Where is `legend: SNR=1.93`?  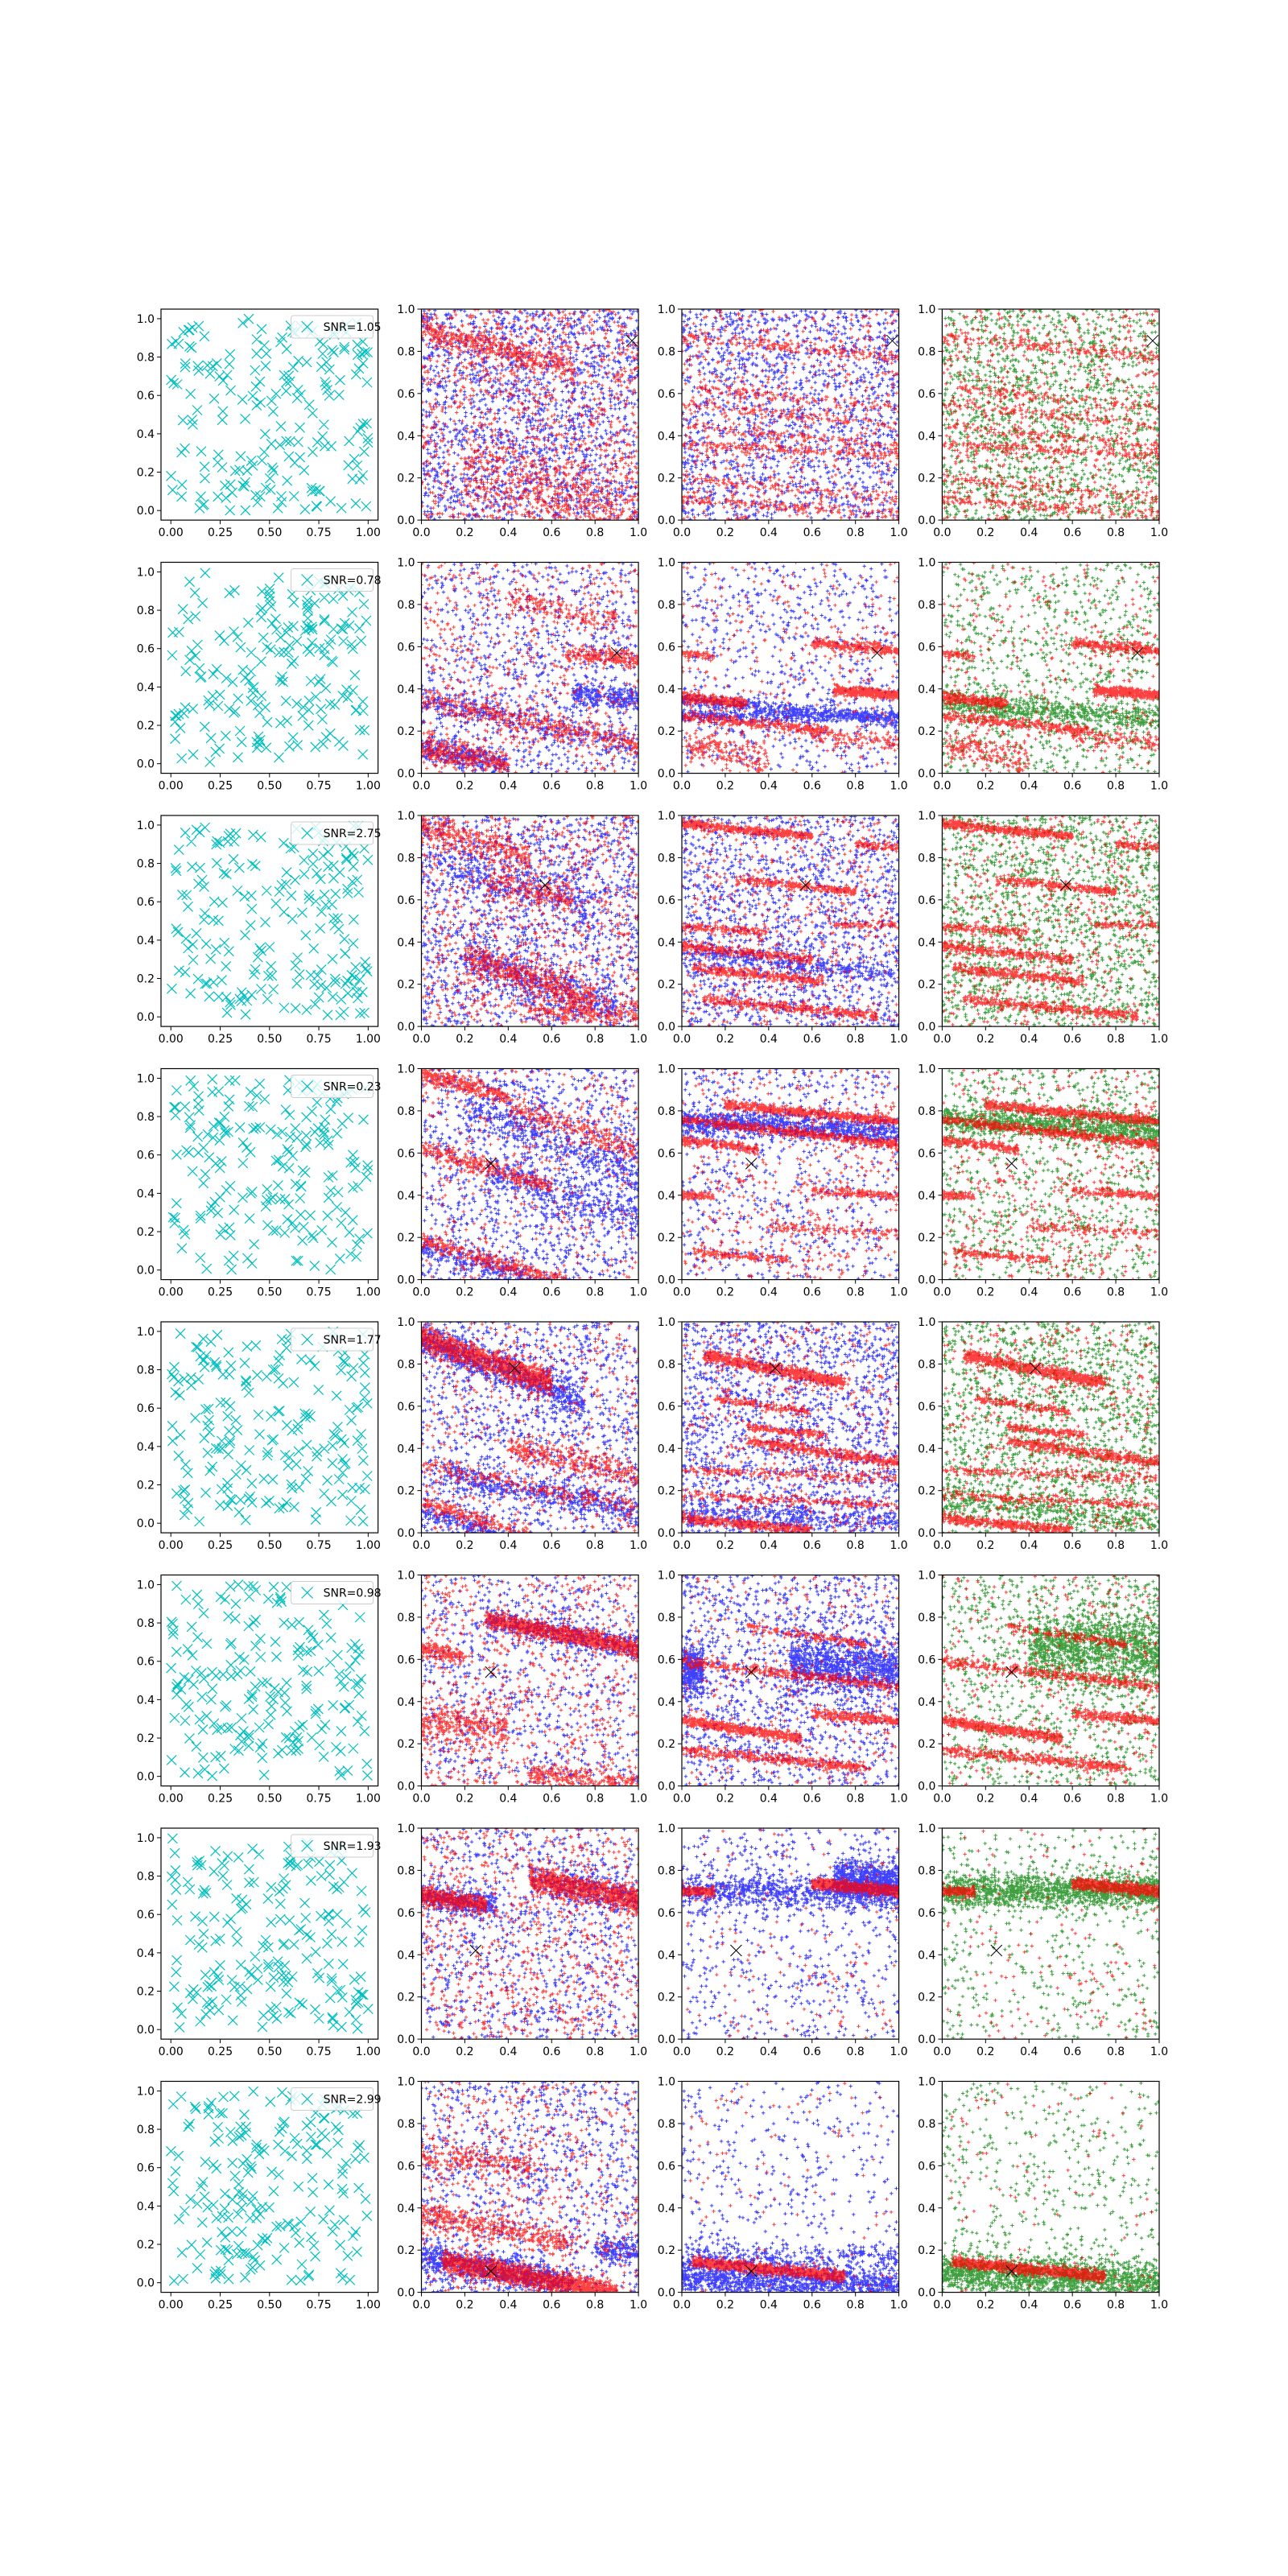 legend: SNR=1.93 is located at coordinates (336, 1846).